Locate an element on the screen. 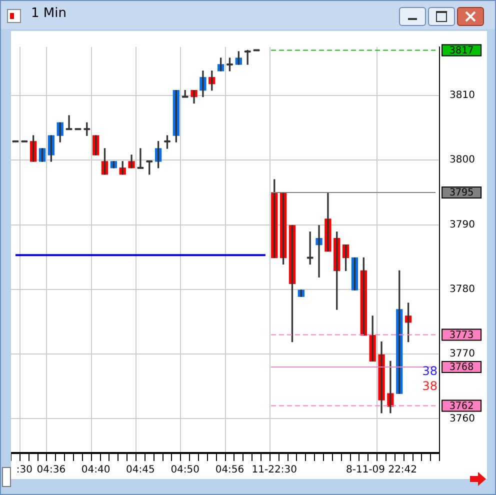  ref-line-label: 3762 is located at coordinates (462, 406).